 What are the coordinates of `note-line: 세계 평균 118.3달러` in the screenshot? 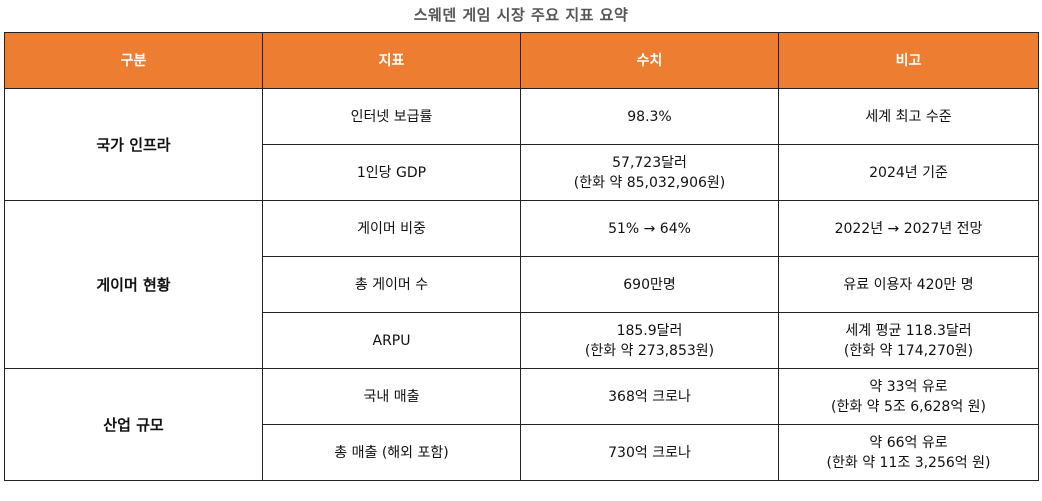 It's located at (908, 330).